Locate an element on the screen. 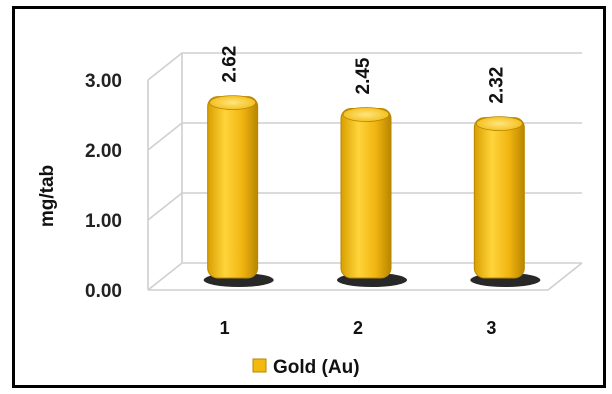 The width and height of the screenshot is (612, 394). y-axis-label: mg/tab is located at coordinates (47, 196).